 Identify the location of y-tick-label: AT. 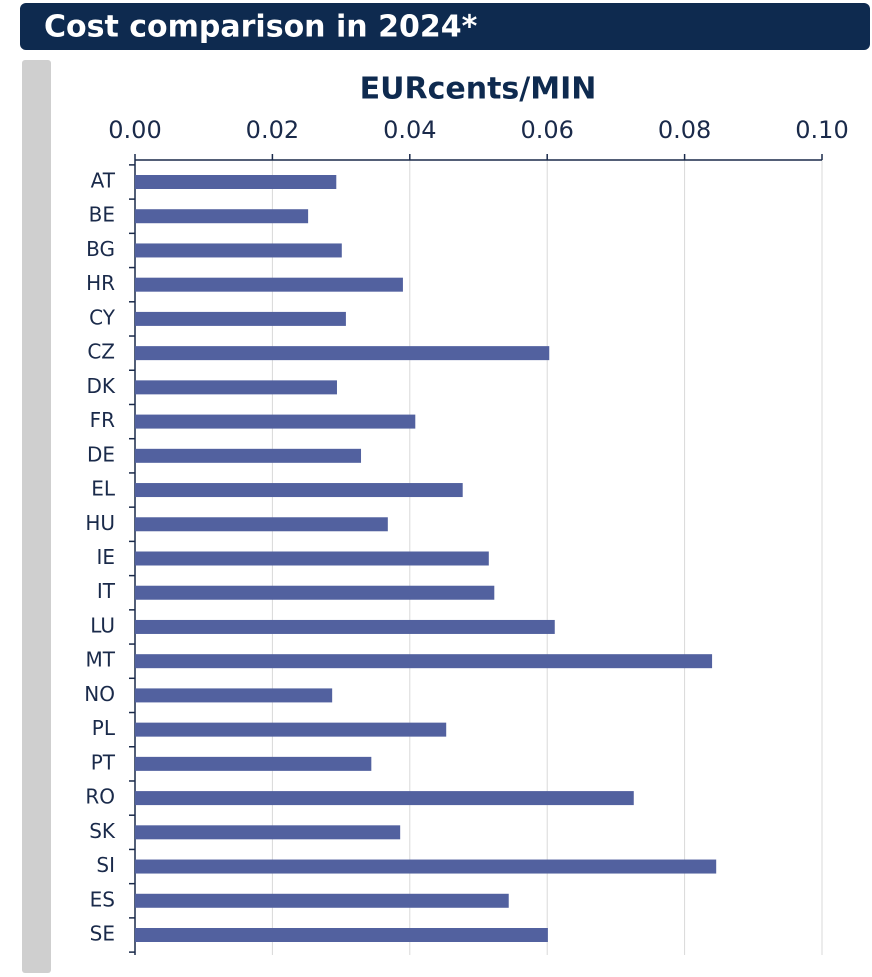
(103, 181).